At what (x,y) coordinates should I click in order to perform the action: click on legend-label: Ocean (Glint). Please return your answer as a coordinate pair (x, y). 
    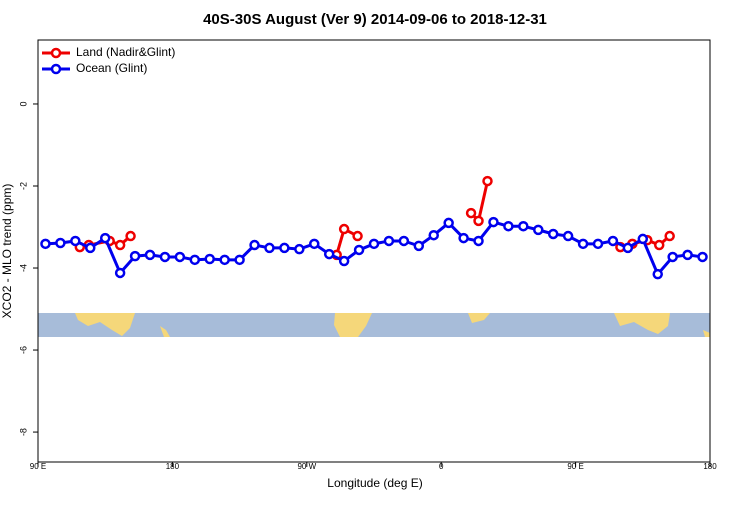
    Looking at the image, I should click on (111, 68).